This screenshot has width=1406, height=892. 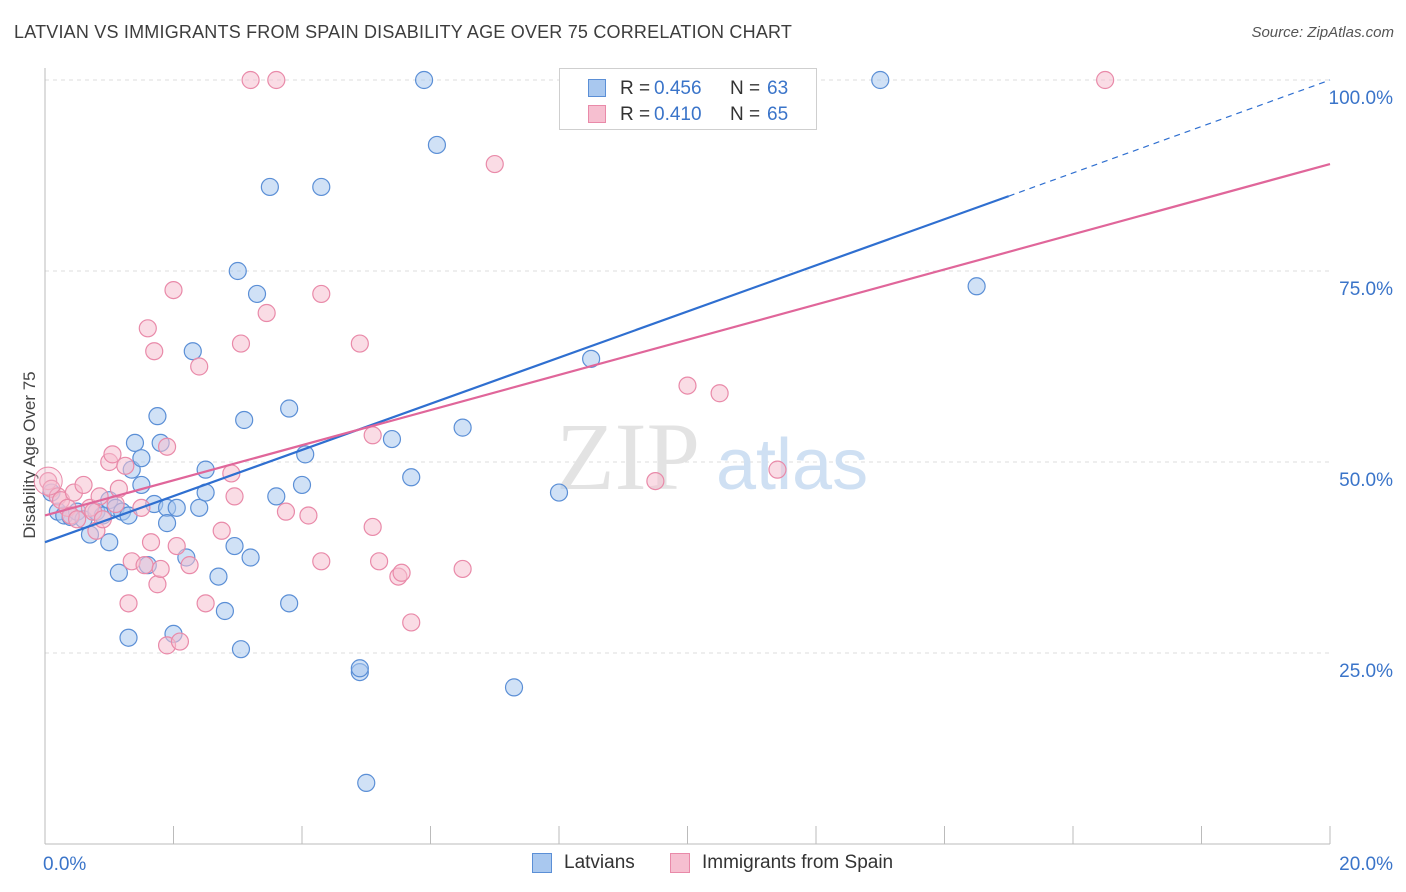 I want to click on latvian-trend-extension, so click(x=1169, y=138).